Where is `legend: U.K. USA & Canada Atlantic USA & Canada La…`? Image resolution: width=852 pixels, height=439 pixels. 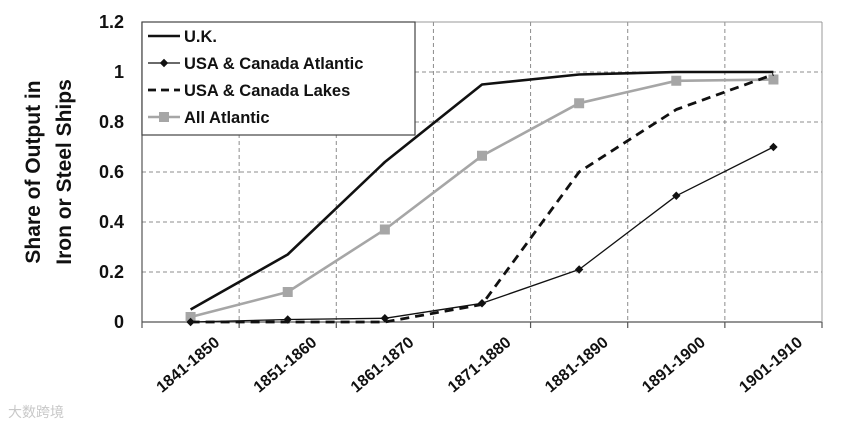
legend: U.K. USA & Canada Atlantic USA & Canada La… is located at coordinates (278, 78).